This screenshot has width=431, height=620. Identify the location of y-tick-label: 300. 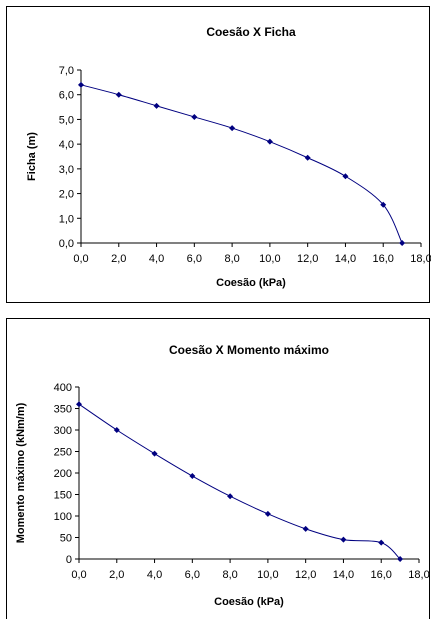
(63, 431).